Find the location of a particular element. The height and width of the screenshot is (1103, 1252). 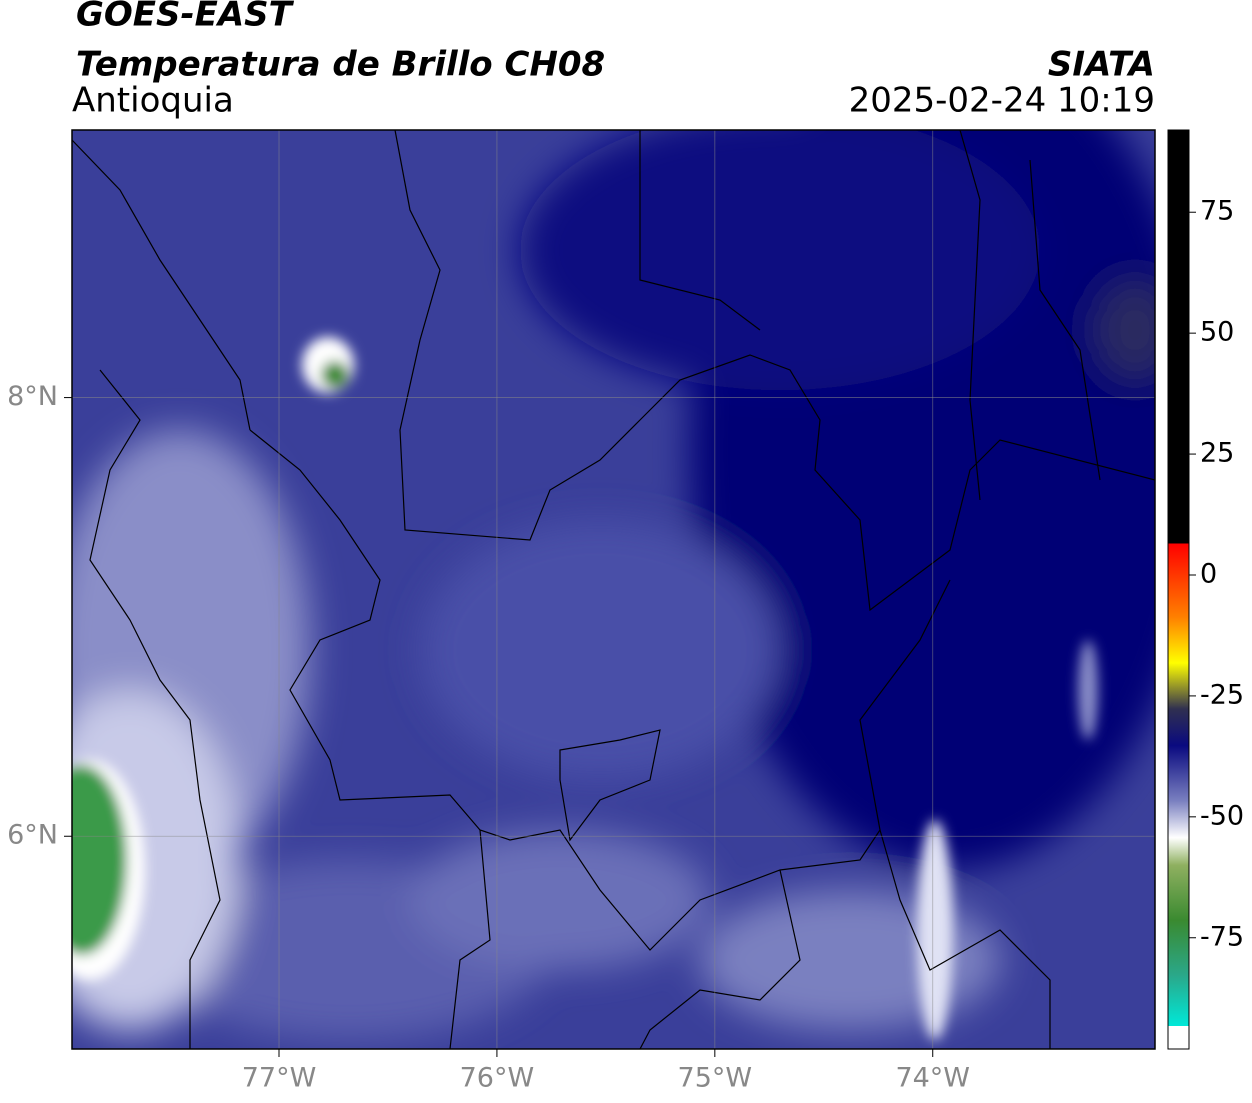

colorbar-tick-label: 0 is located at coordinates (1208, 573).